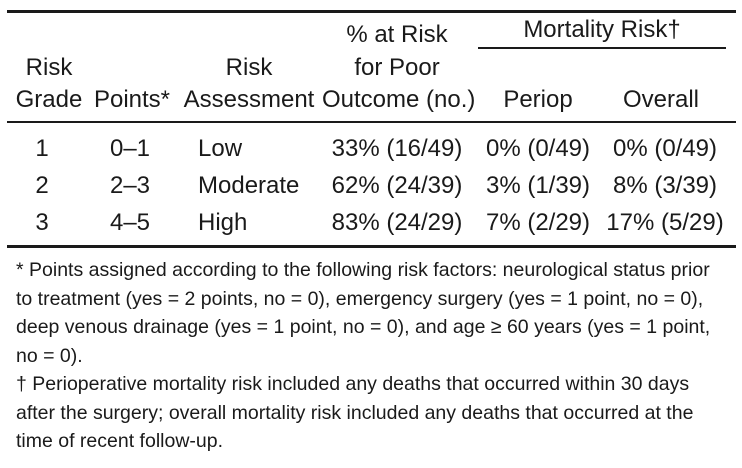  I want to click on header-pct-line1: % at Risk, so click(397, 34).